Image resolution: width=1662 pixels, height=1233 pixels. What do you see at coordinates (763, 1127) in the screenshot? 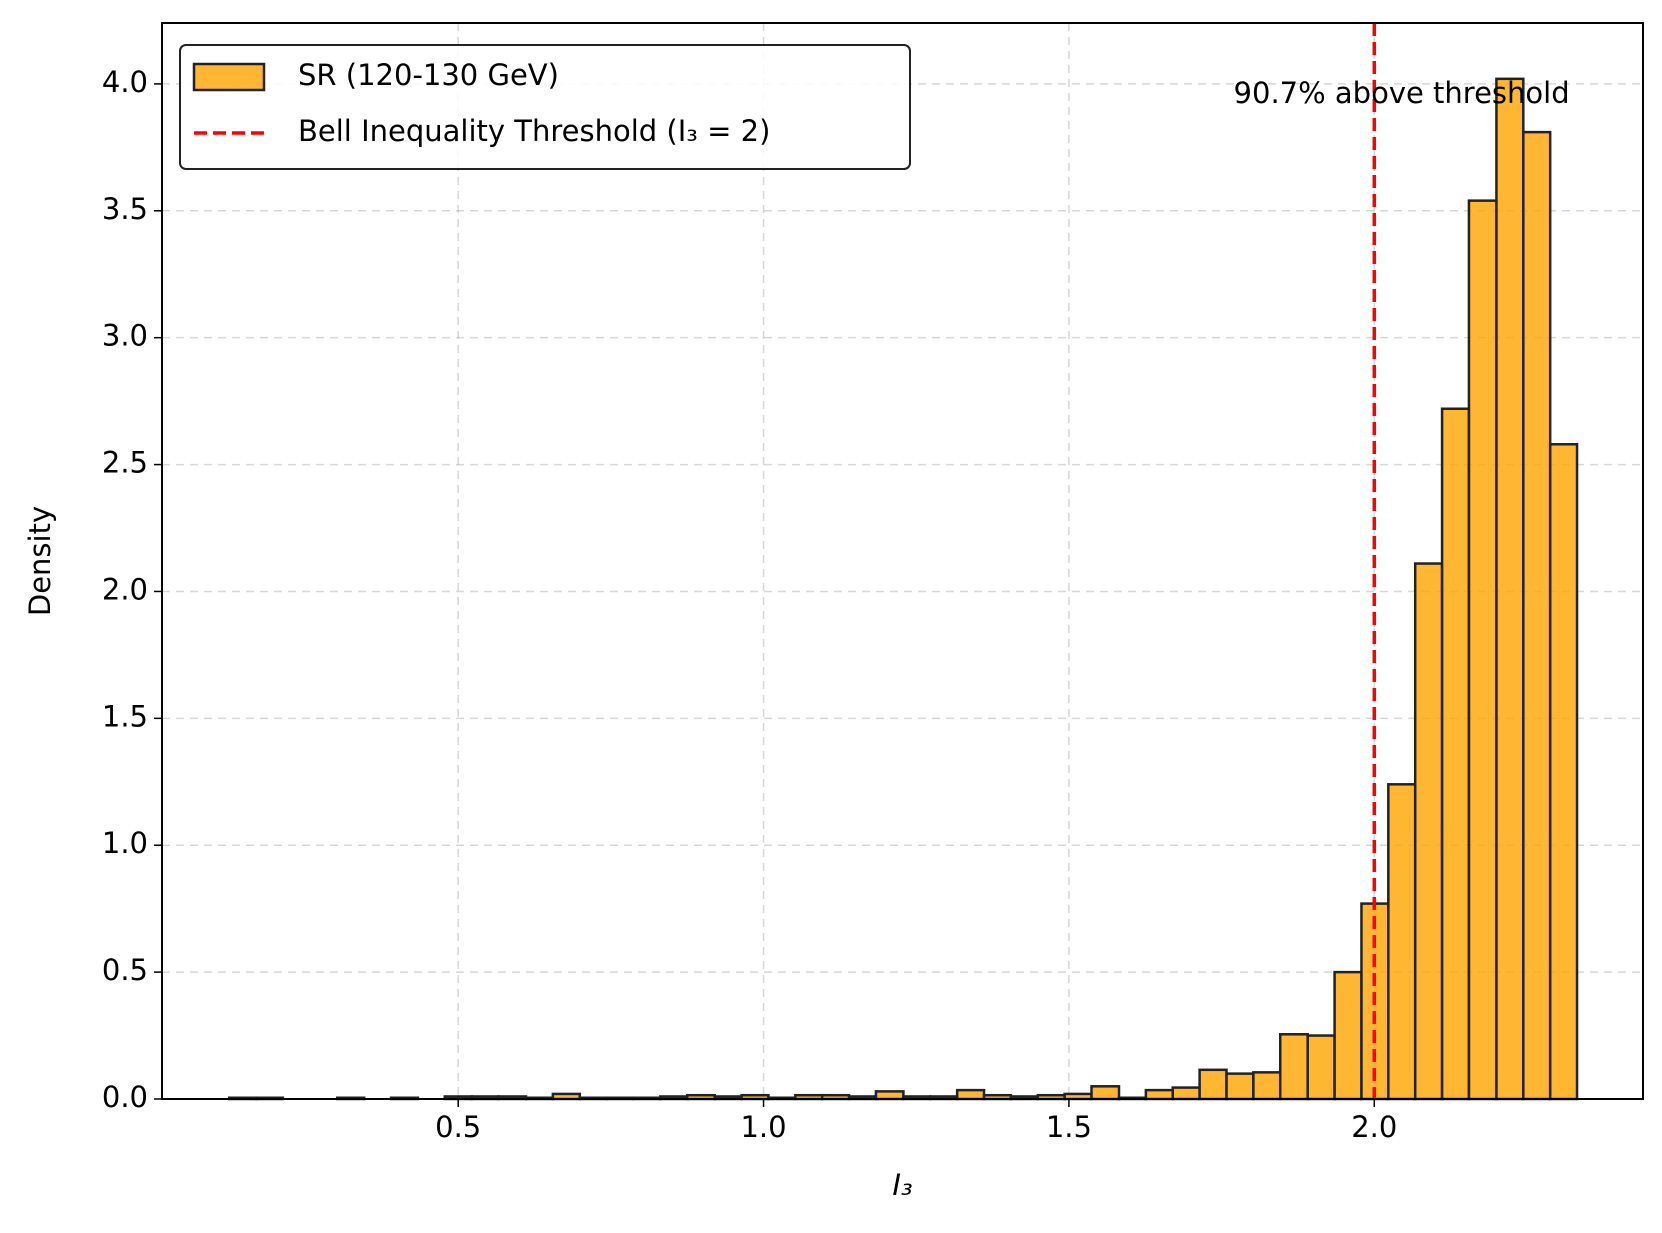
I see `x-tick-label: 1.0` at bounding box center [763, 1127].